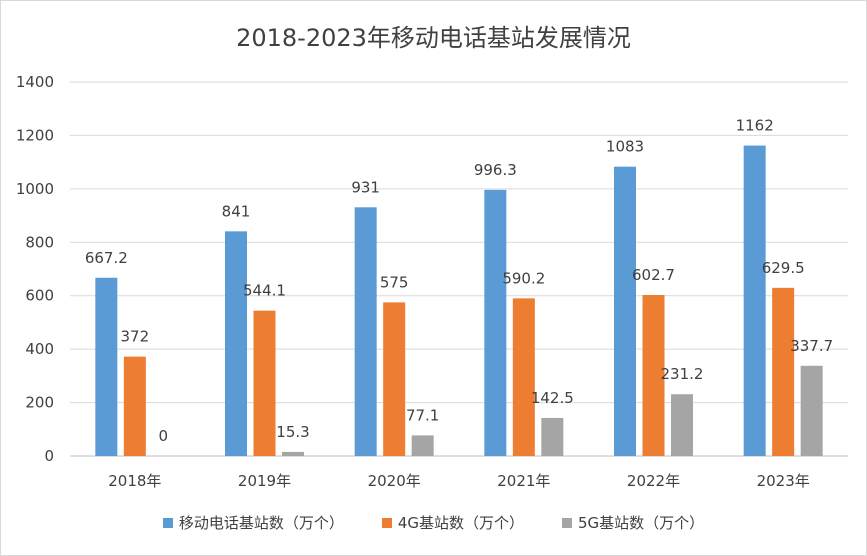 Image resolution: width=867 pixels, height=556 pixels. What do you see at coordinates (653, 275) in the screenshot?
I see `data-label: 602.7` at bounding box center [653, 275].